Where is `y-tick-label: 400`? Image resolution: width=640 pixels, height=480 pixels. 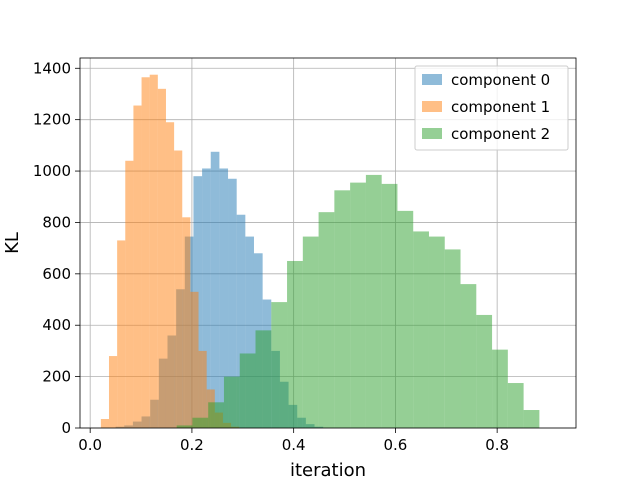 y-tick-label: 400 is located at coordinates (56, 325).